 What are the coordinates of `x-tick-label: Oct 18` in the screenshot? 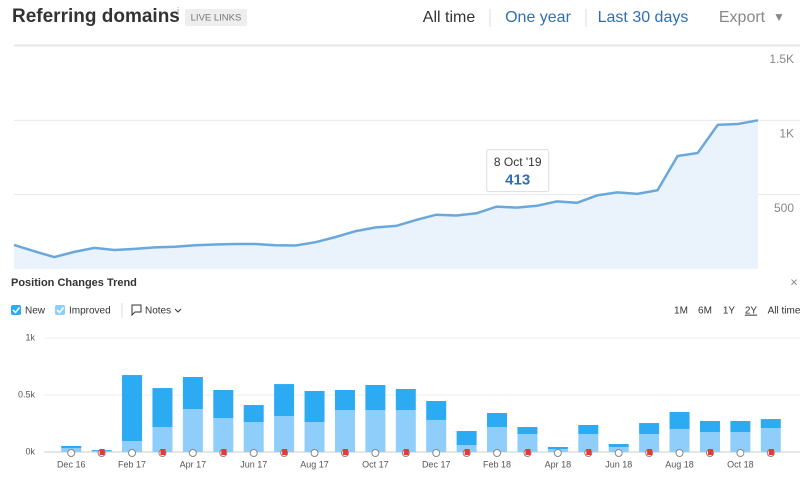 It's located at (740, 464).